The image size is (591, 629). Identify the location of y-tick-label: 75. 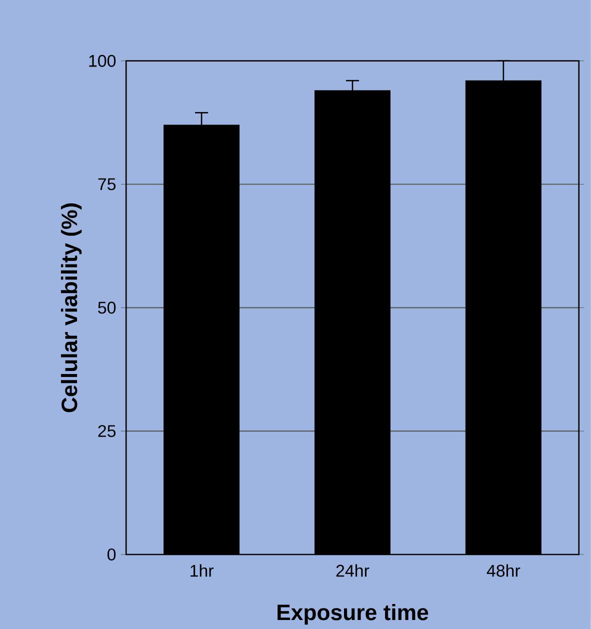
(107, 184).